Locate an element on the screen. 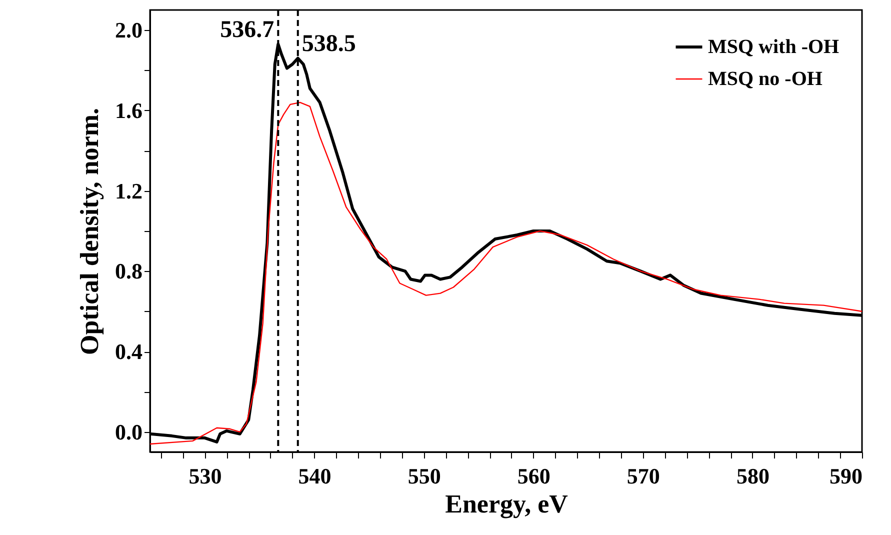 This screenshot has height=535, width=891. y-tick-label: 0.8 is located at coordinates (128, 271).